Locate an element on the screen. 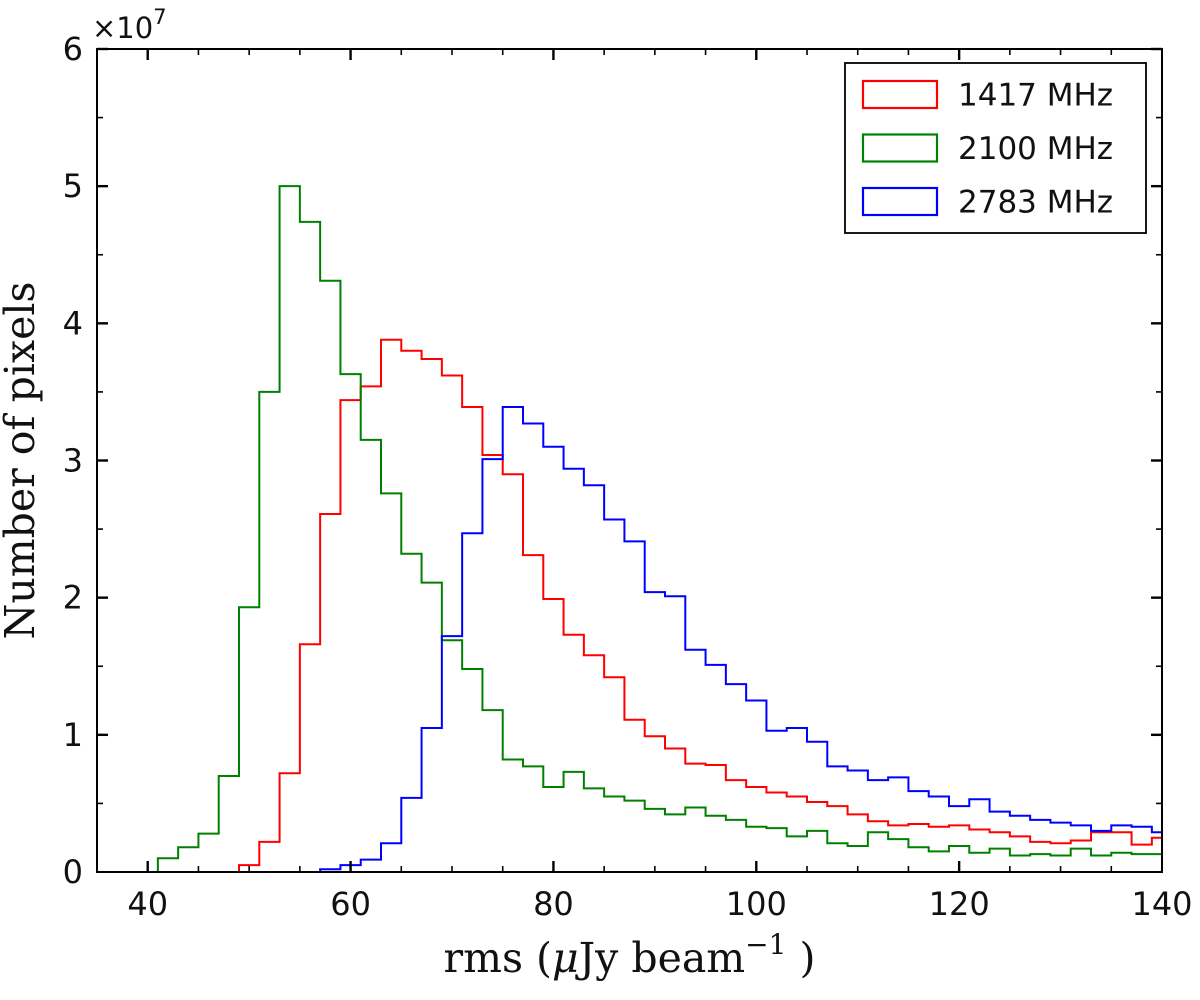  legend: 1417 MHz 2100 MHz 2783 MHz is located at coordinates (995, 148).